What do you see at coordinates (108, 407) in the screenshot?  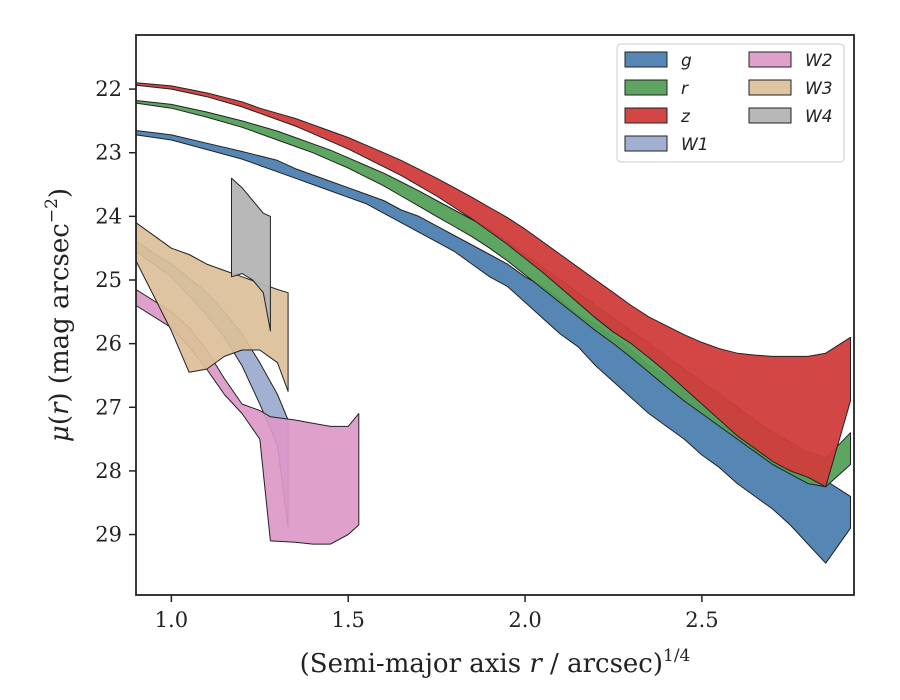 I see `y-tick-label: 27` at bounding box center [108, 407].